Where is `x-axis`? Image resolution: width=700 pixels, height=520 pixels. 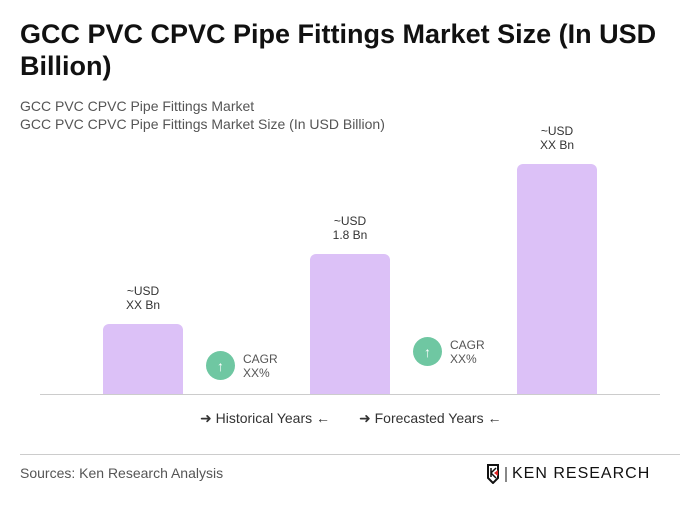 x-axis is located at coordinates (350, 394).